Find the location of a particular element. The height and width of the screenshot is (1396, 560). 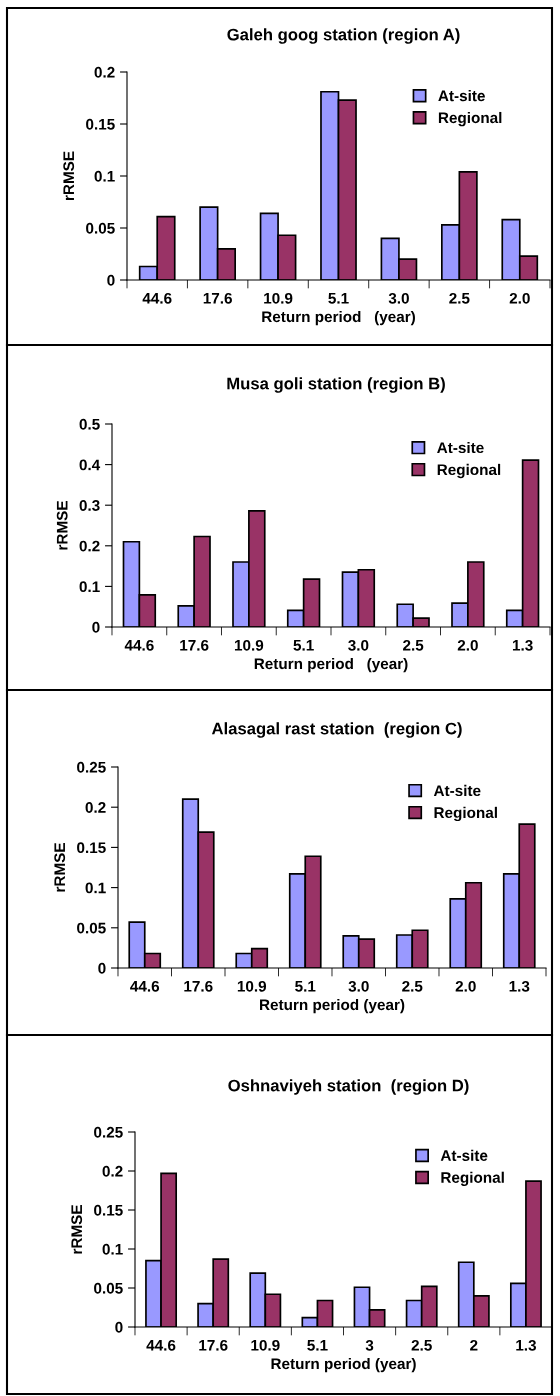

y-tick-label: 0.5 is located at coordinates (89, 424).